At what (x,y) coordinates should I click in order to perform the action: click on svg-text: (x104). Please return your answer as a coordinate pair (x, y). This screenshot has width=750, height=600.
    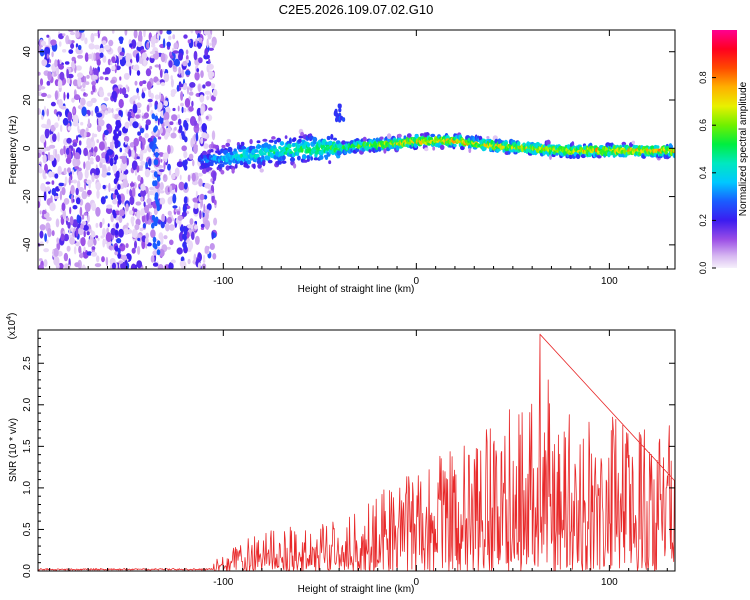
    Looking at the image, I should click on (12, 326).